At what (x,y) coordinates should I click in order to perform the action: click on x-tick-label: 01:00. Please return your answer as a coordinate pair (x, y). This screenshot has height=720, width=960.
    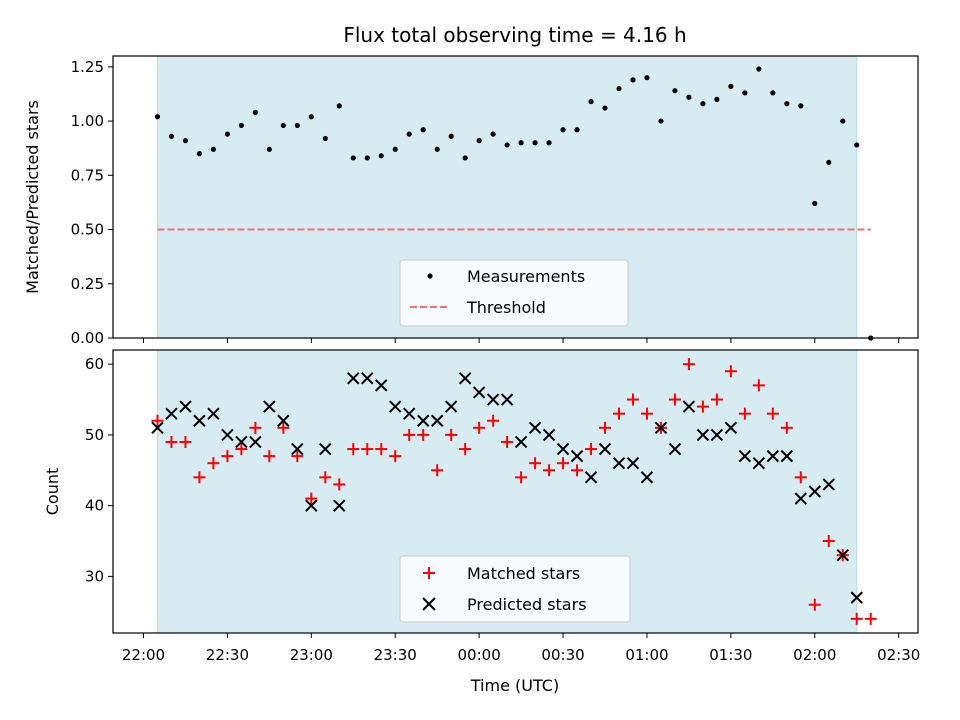
    Looking at the image, I should click on (646, 655).